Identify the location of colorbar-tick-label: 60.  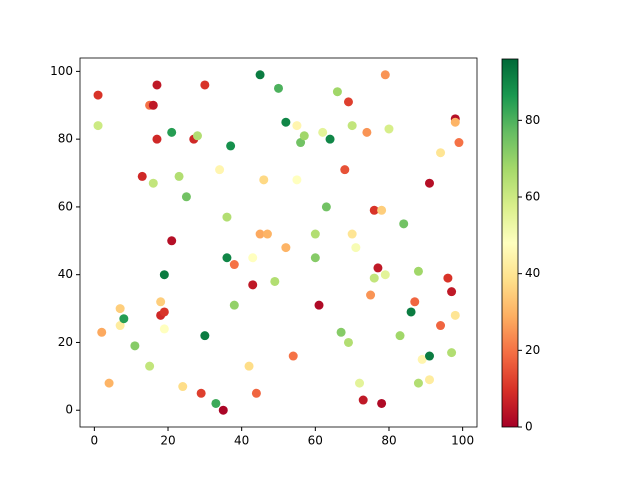
(532, 197).